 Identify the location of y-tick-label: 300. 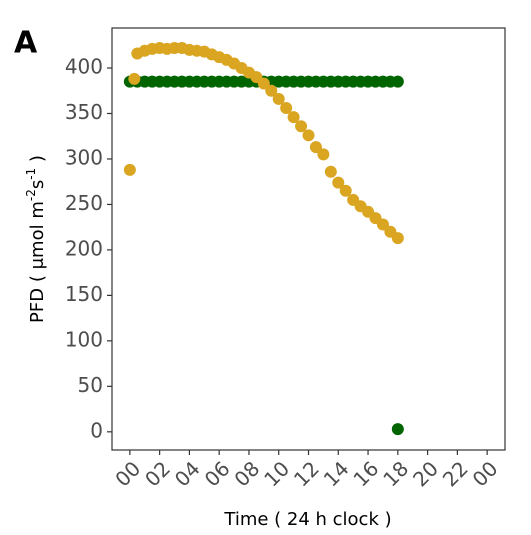
(84, 157).